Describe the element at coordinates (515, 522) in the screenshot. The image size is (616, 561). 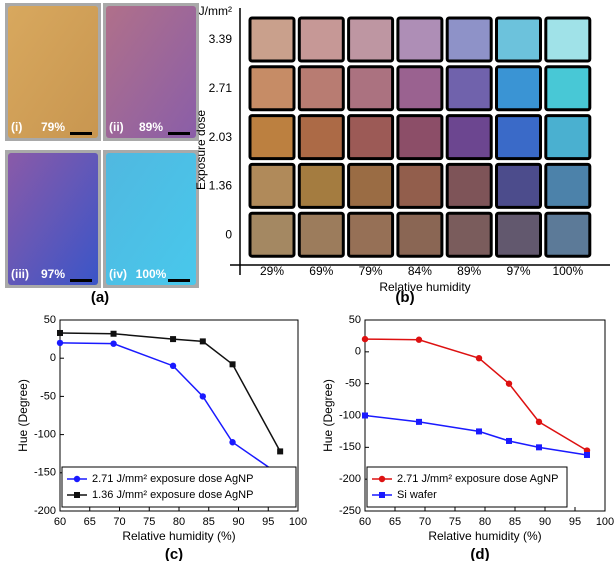
I see `x-tick-label: 85` at that location.